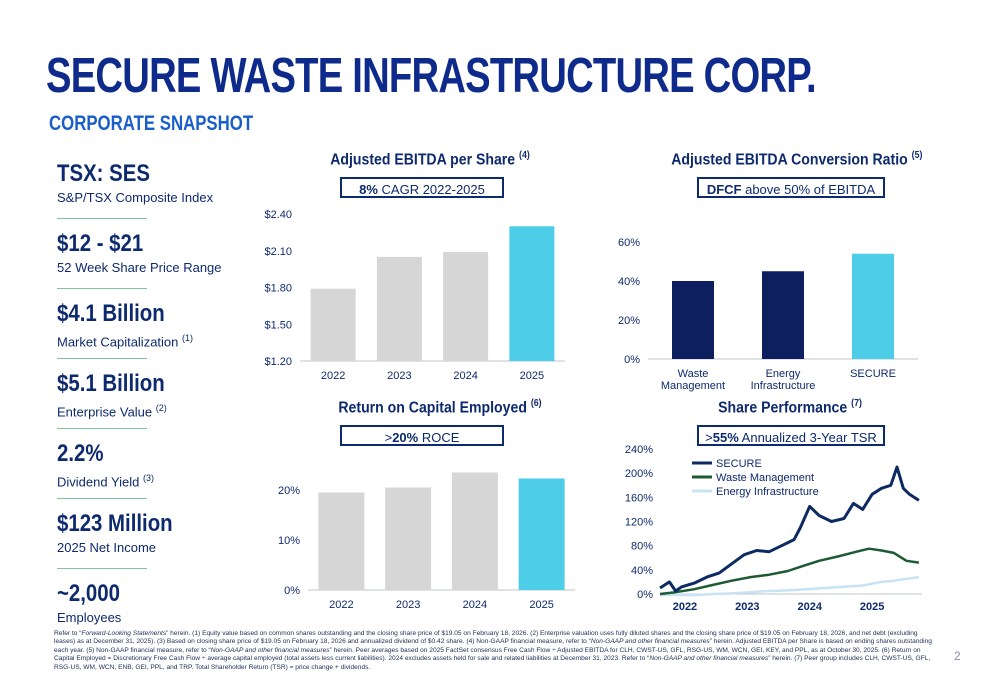 The image size is (1000, 685). I want to click on page-title: SECURE WASTE INFRASTRUCTURE CORP., so click(431, 76).